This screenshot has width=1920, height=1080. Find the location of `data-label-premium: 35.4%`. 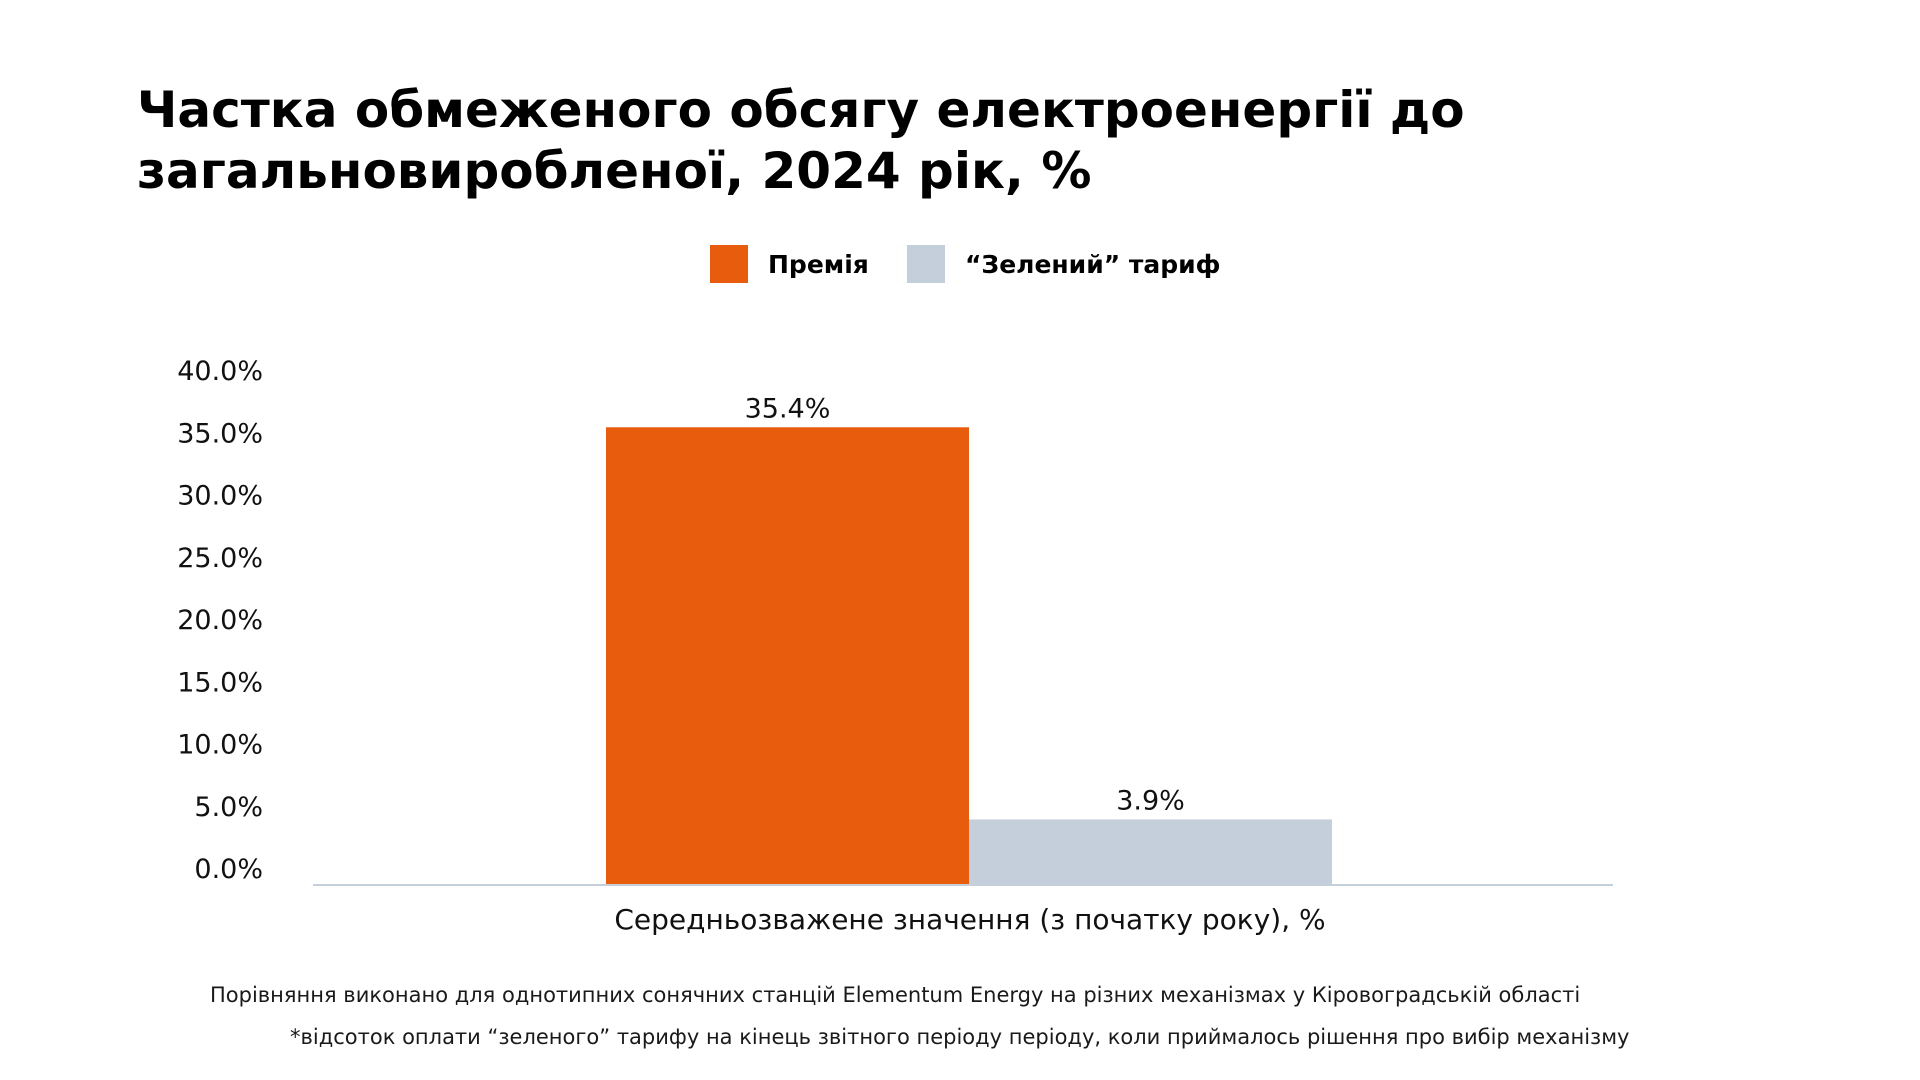

data-label-premium: 35.4% is located at coordinates (788, 408).